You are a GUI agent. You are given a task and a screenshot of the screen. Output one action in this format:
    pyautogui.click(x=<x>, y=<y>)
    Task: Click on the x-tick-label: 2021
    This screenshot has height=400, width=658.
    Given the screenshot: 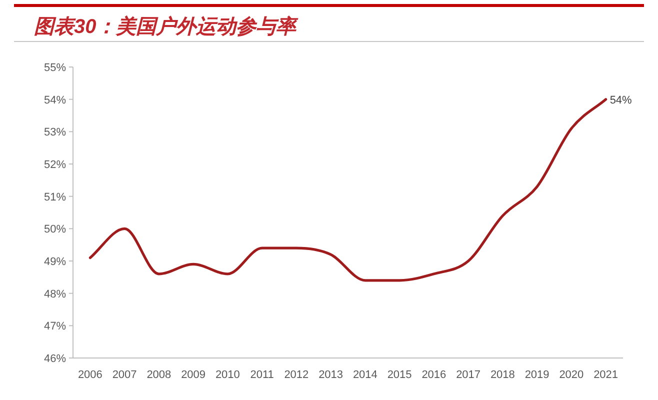 What is the action you would take?
    pyautogui.click(x=606, y=375)
    